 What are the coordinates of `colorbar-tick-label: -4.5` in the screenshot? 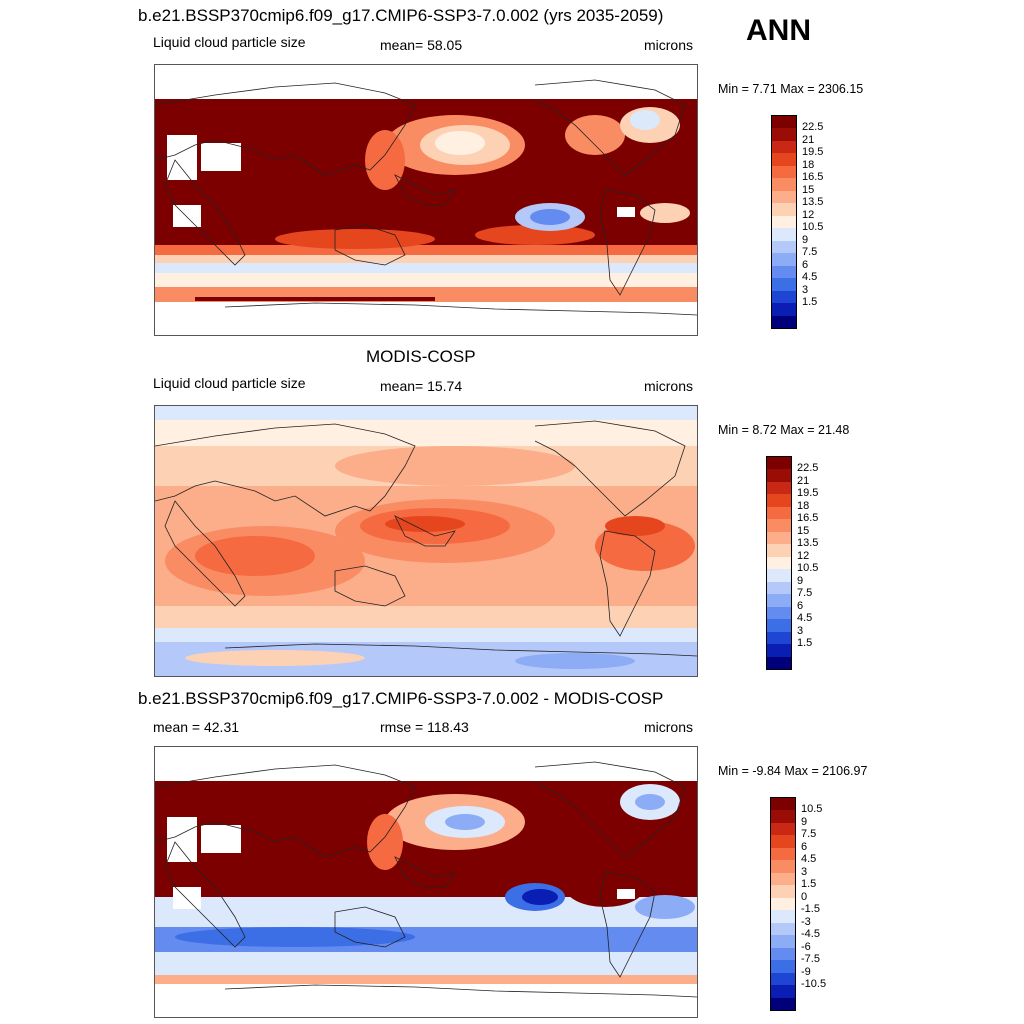 It's located at (810, 934).